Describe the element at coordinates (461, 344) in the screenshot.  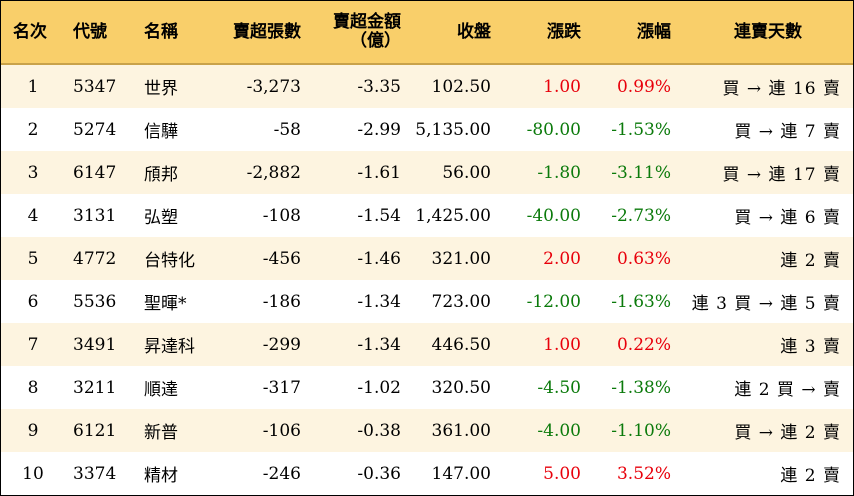
I see `cell-close: 446.50` at that location.